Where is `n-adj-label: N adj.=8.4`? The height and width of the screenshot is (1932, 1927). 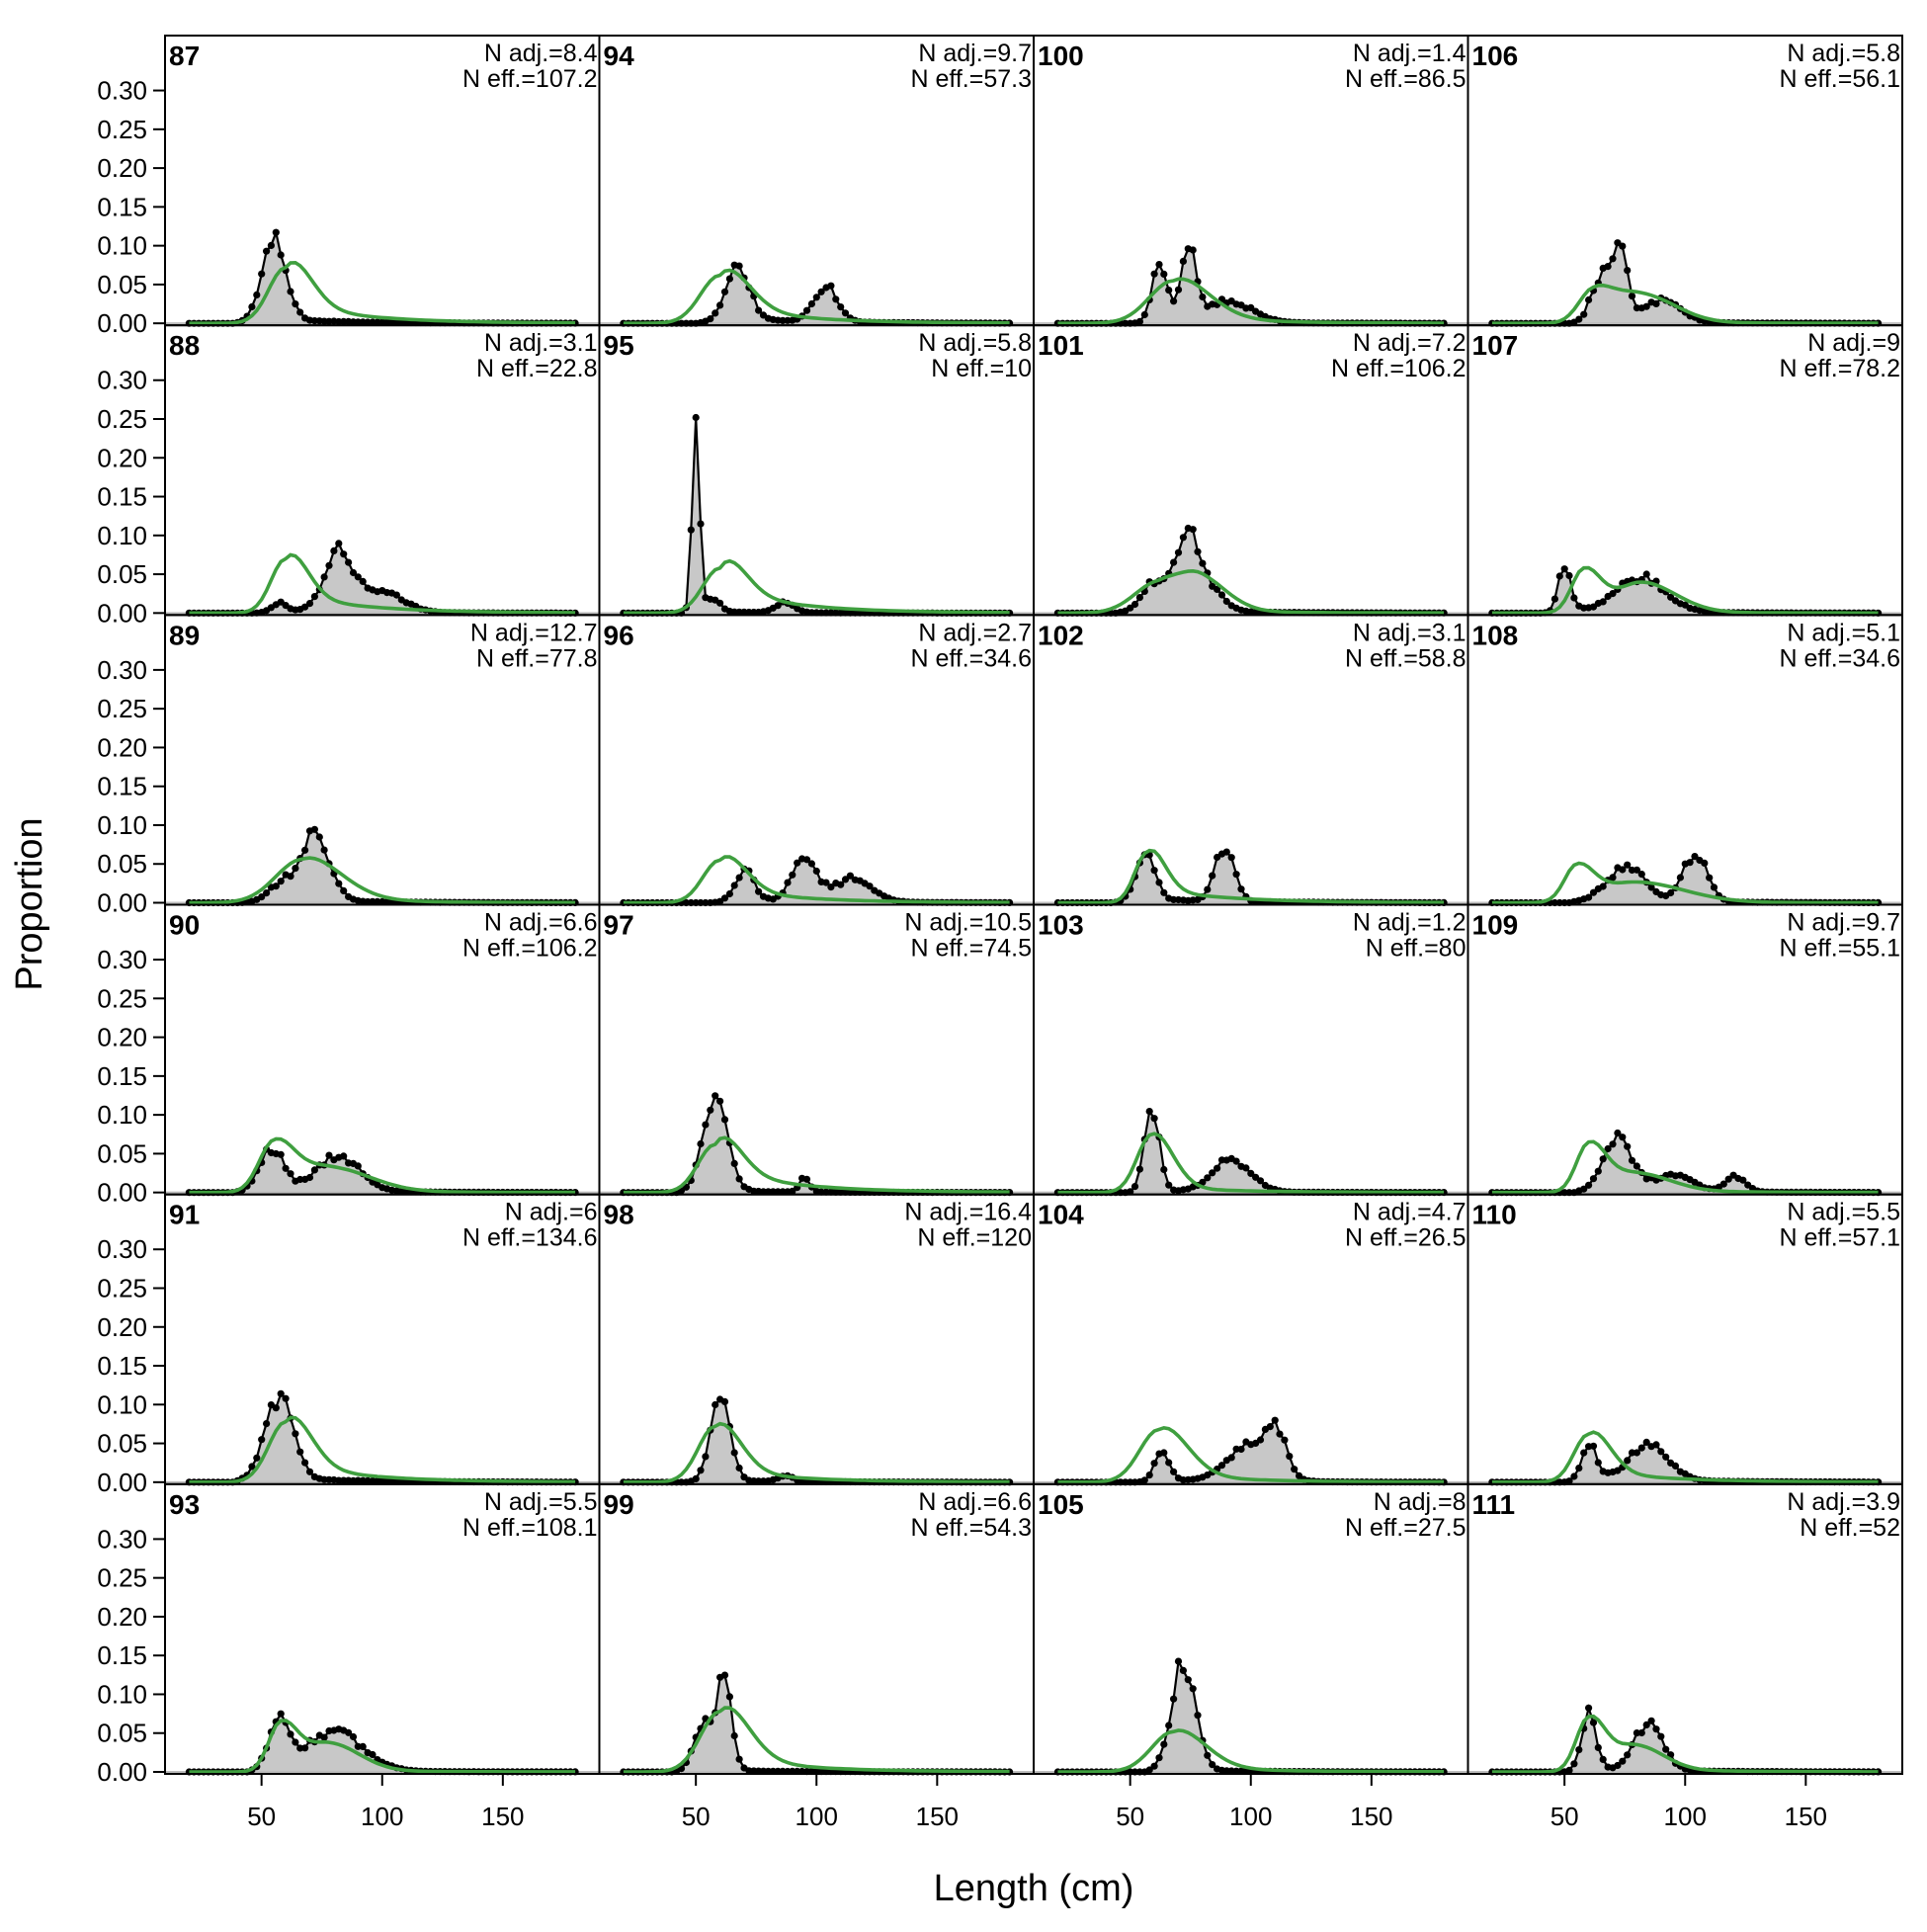 n-adj-label: N adj.=8.4 is located at coordinates (541, 53).